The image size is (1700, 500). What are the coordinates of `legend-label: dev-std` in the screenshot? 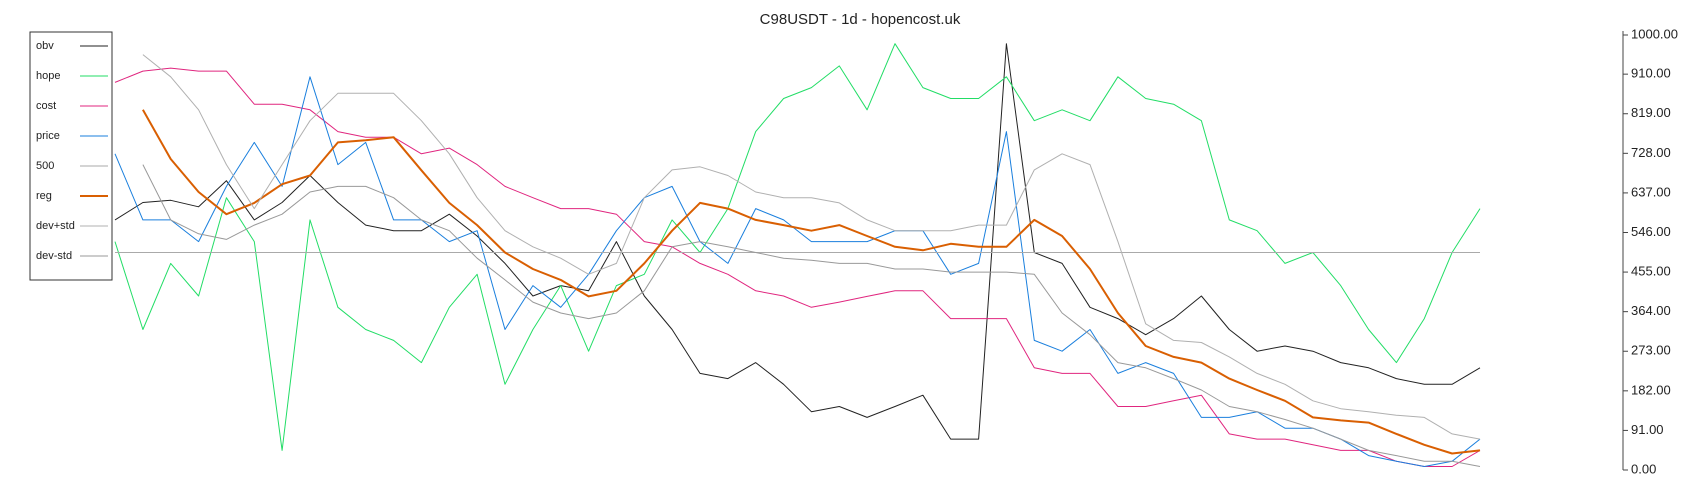 It's located at (54, 256).